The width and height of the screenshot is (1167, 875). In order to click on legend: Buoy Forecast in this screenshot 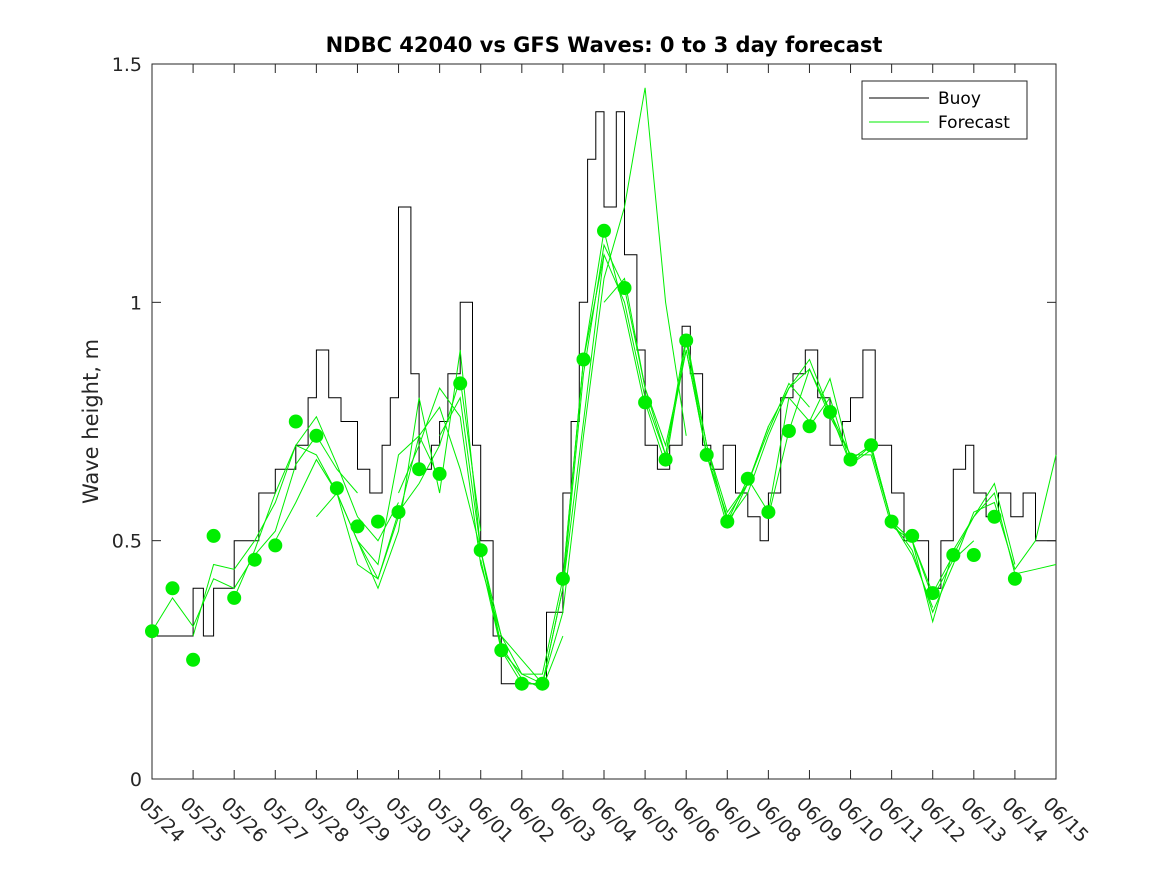, I will do `click(944, 110)`.